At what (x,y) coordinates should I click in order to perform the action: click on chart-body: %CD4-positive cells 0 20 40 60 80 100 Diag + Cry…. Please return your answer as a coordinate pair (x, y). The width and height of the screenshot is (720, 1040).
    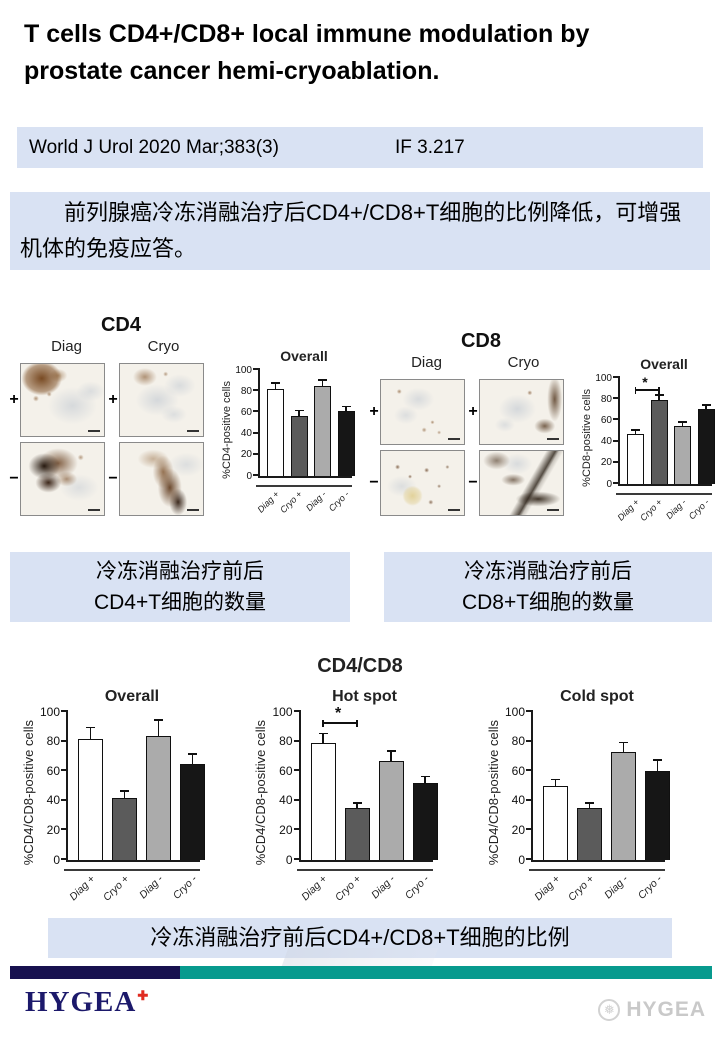
    Looking at the image, I should click on (290, 447).